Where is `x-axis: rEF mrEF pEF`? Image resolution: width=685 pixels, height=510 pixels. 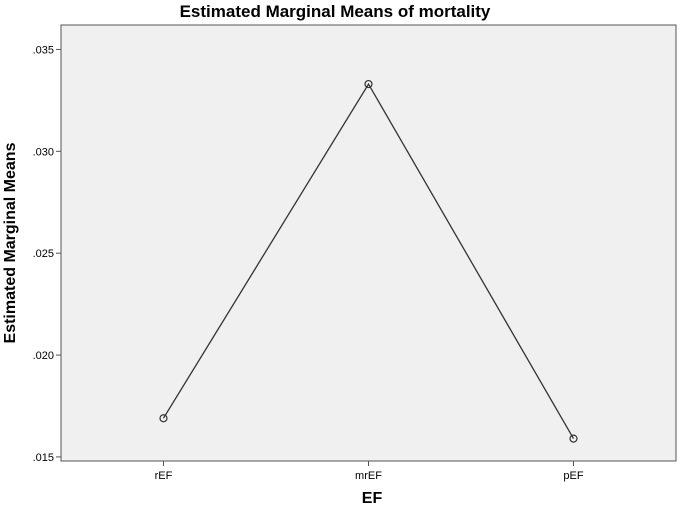 x-axis: rEF mrEF pEF is located at coordinates (369, 471).